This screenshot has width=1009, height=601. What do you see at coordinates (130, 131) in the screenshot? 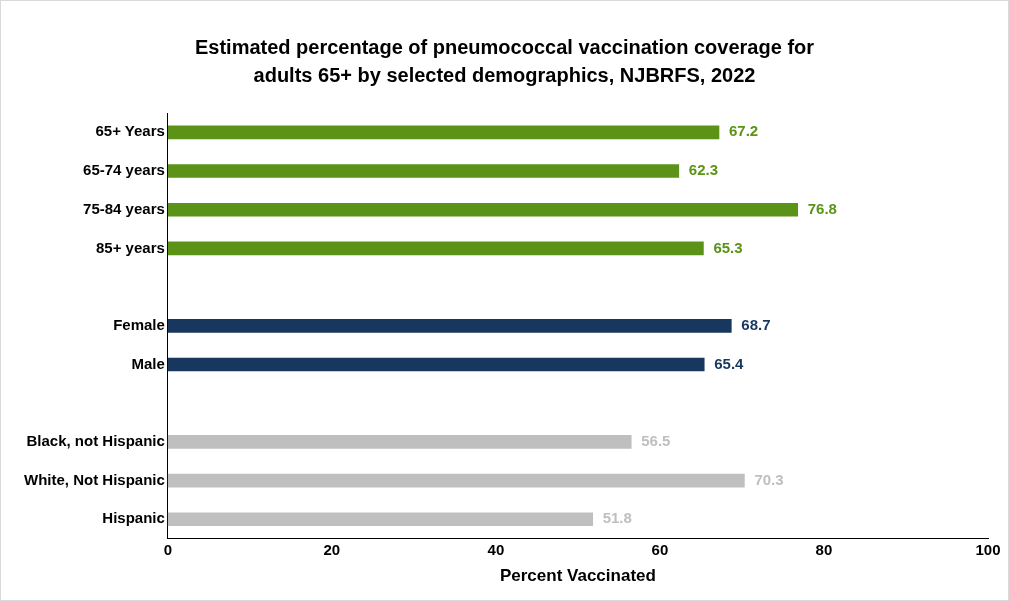
I see `y-tick-label: 65+ Years` at bounding box center [130, 131].